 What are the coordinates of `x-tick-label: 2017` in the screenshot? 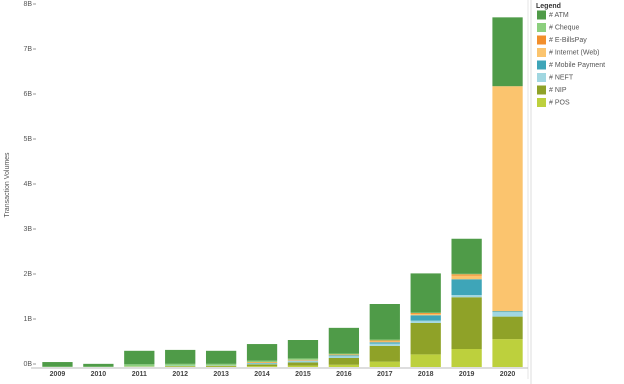 It's located at (385, 374).